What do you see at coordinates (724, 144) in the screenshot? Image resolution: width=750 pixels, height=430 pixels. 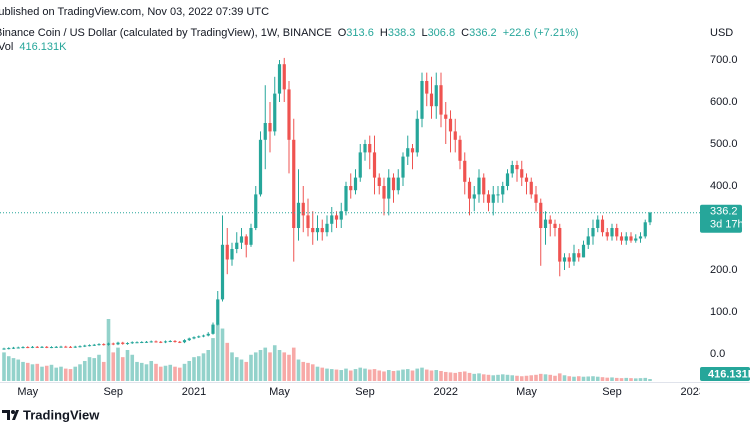 I see `y-tick-label: 500.0` at bounding box center [724, 144].